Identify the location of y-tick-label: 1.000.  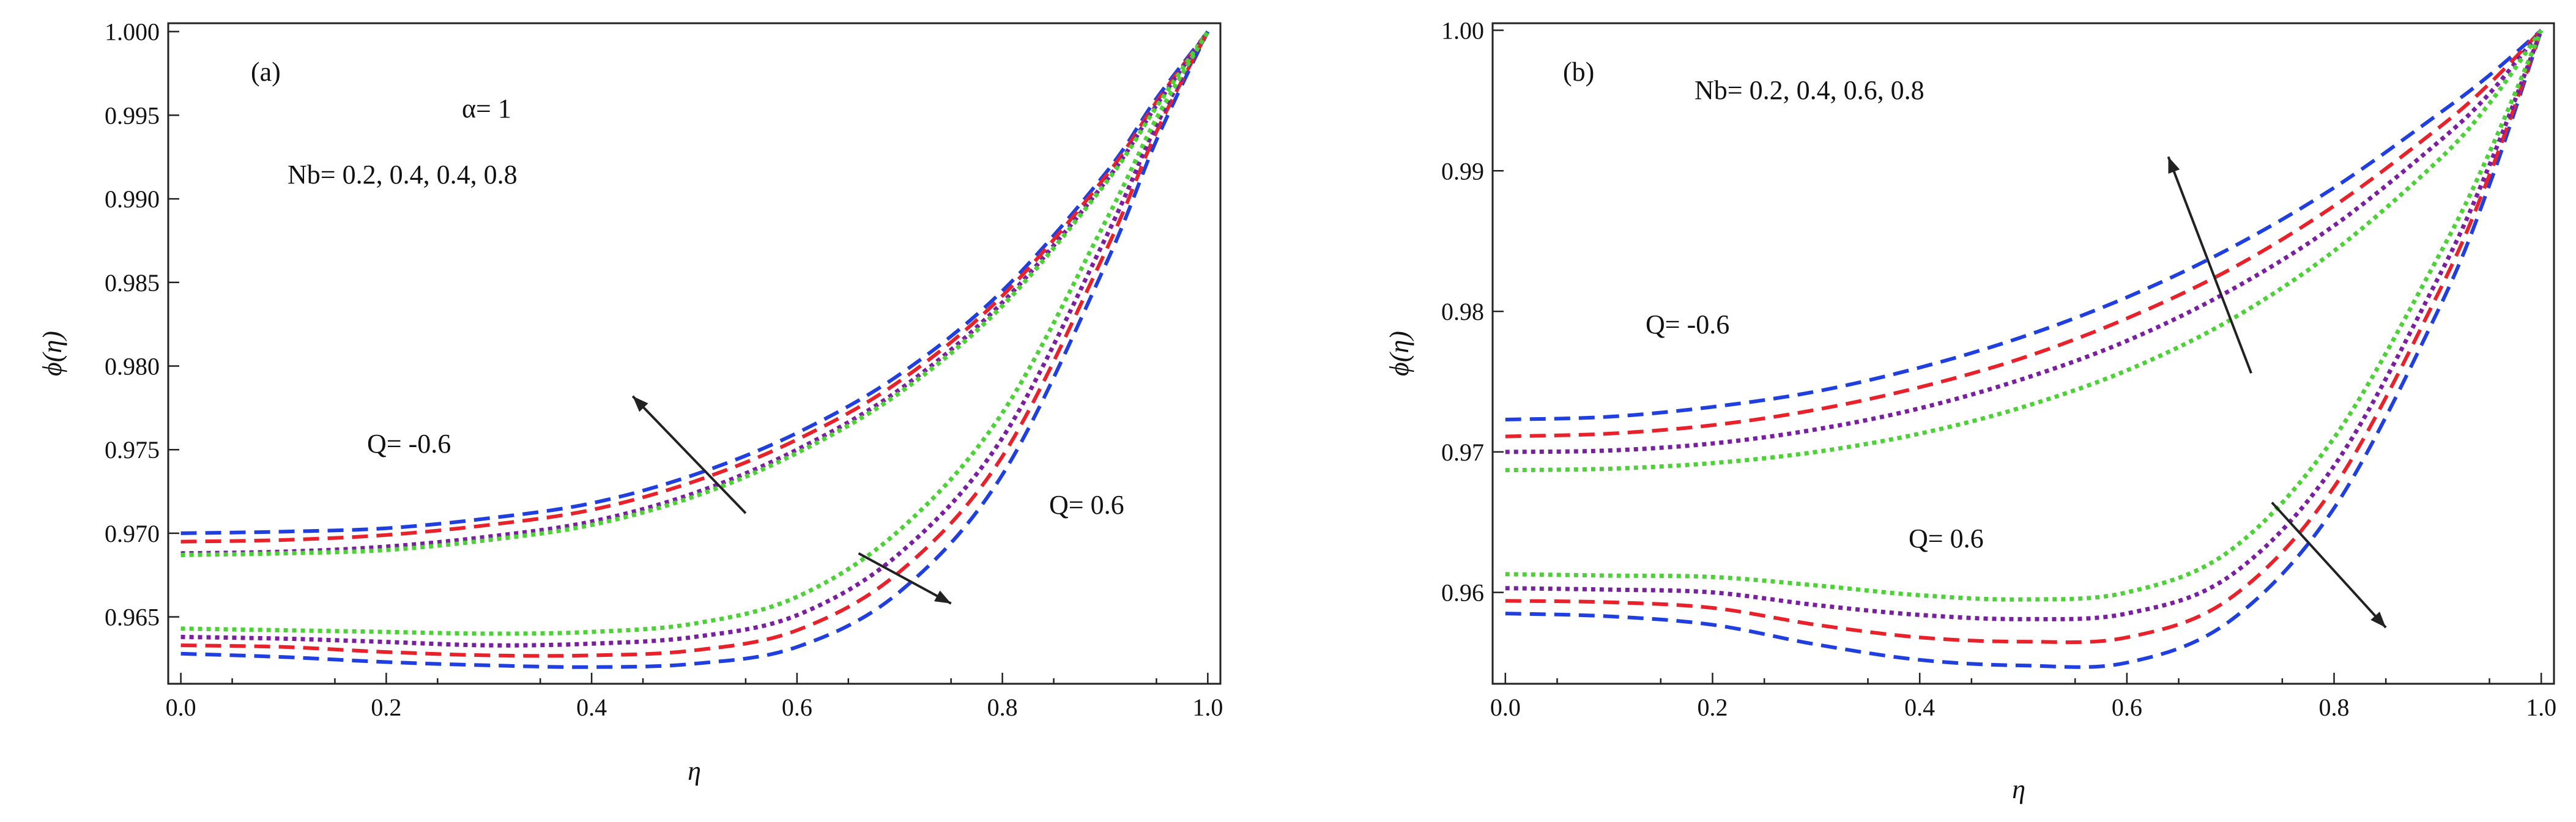
(132, 32).